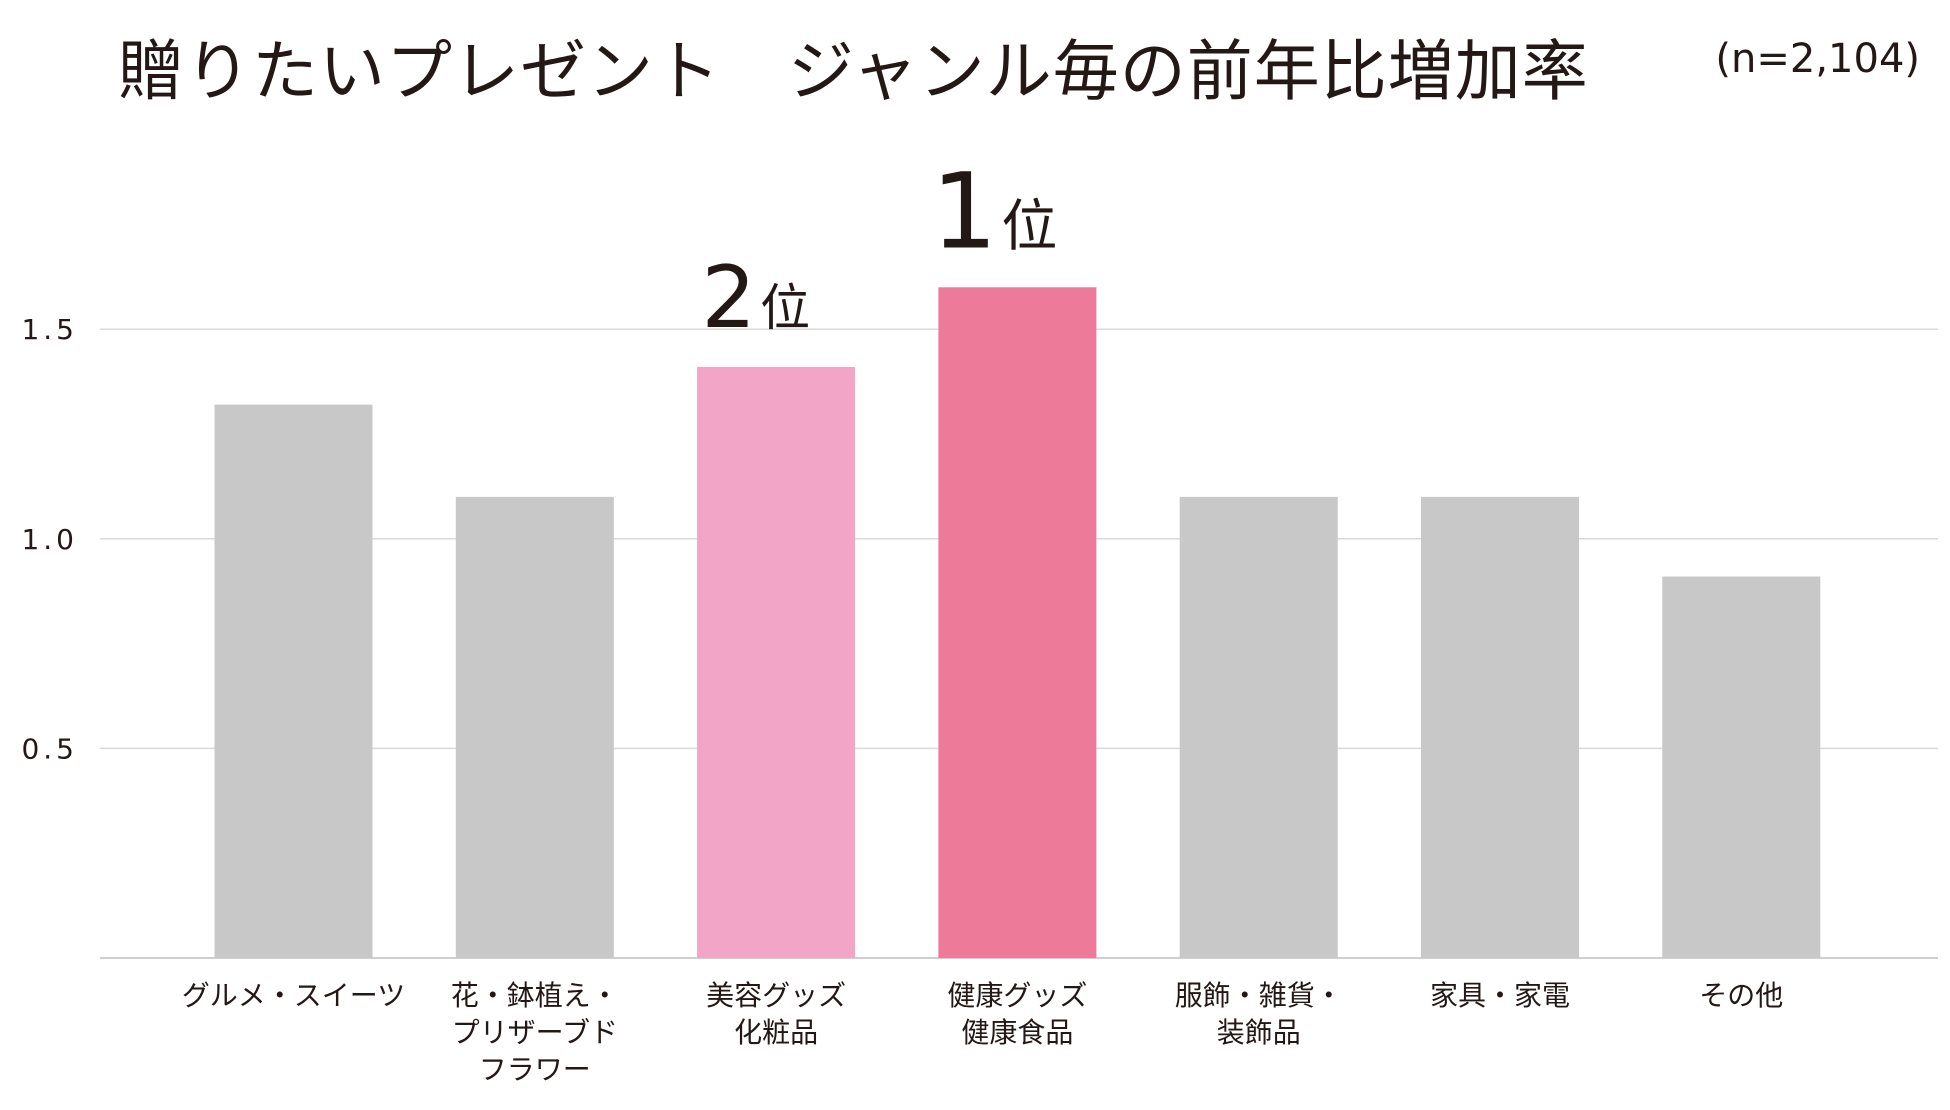 This screenshot has width=1950, height=1110. I want to click on x-tick-label: 花・鉢植え・, so click(535, 995).